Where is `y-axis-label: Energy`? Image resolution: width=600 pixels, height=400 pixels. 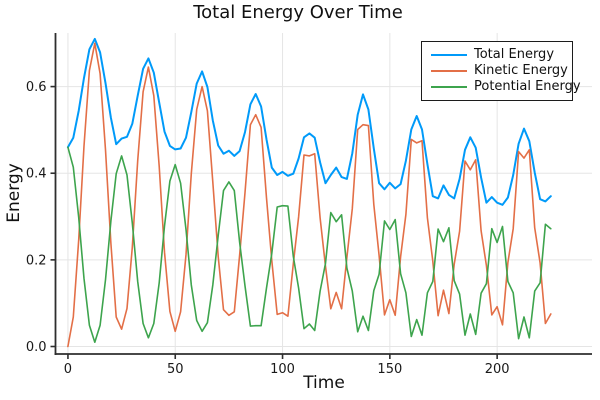
y-axis-label: Energy is located at coordinates (14, 193).